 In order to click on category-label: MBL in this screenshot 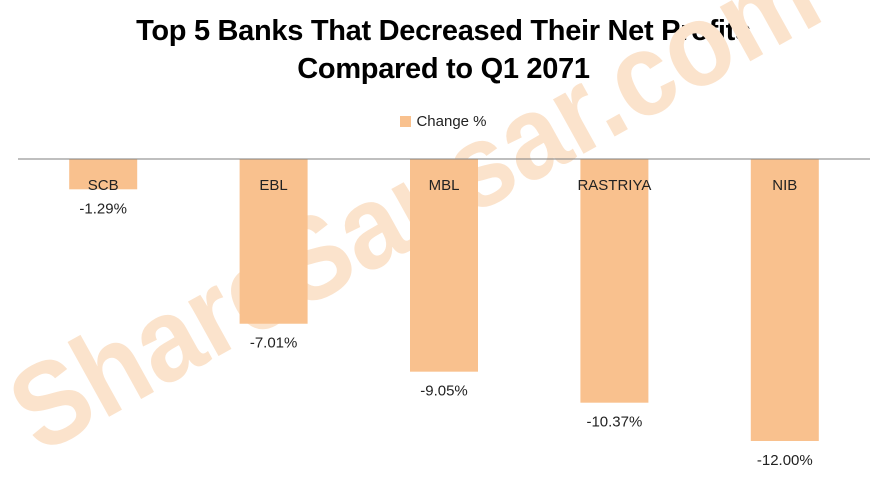, I will do `click(444, 185)`.